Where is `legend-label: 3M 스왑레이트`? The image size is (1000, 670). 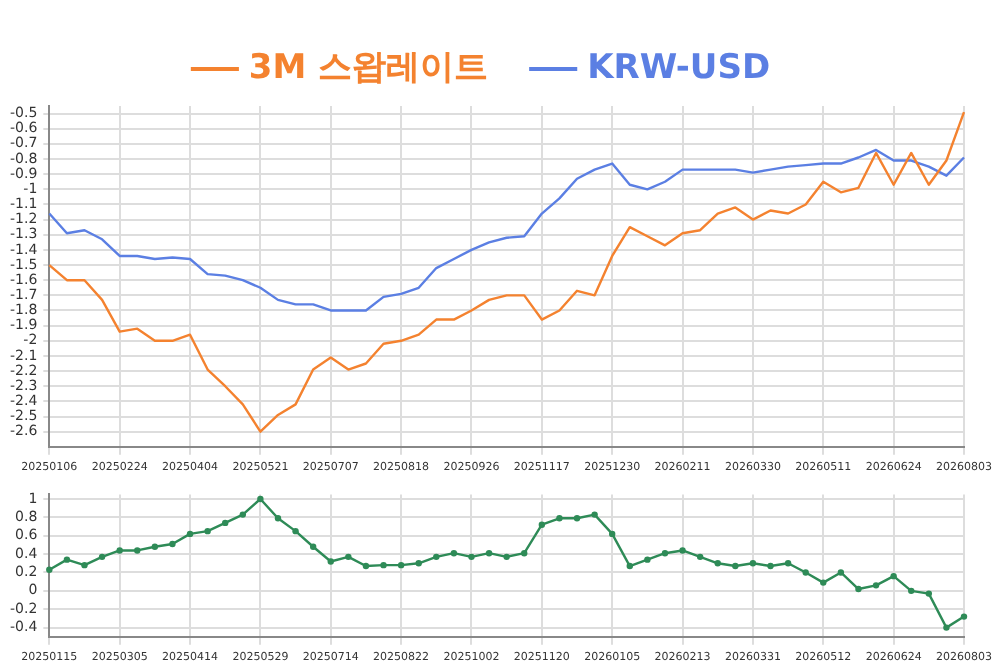 legend-label: 3M 스왑레이트 is located at coordinates (368, 67).